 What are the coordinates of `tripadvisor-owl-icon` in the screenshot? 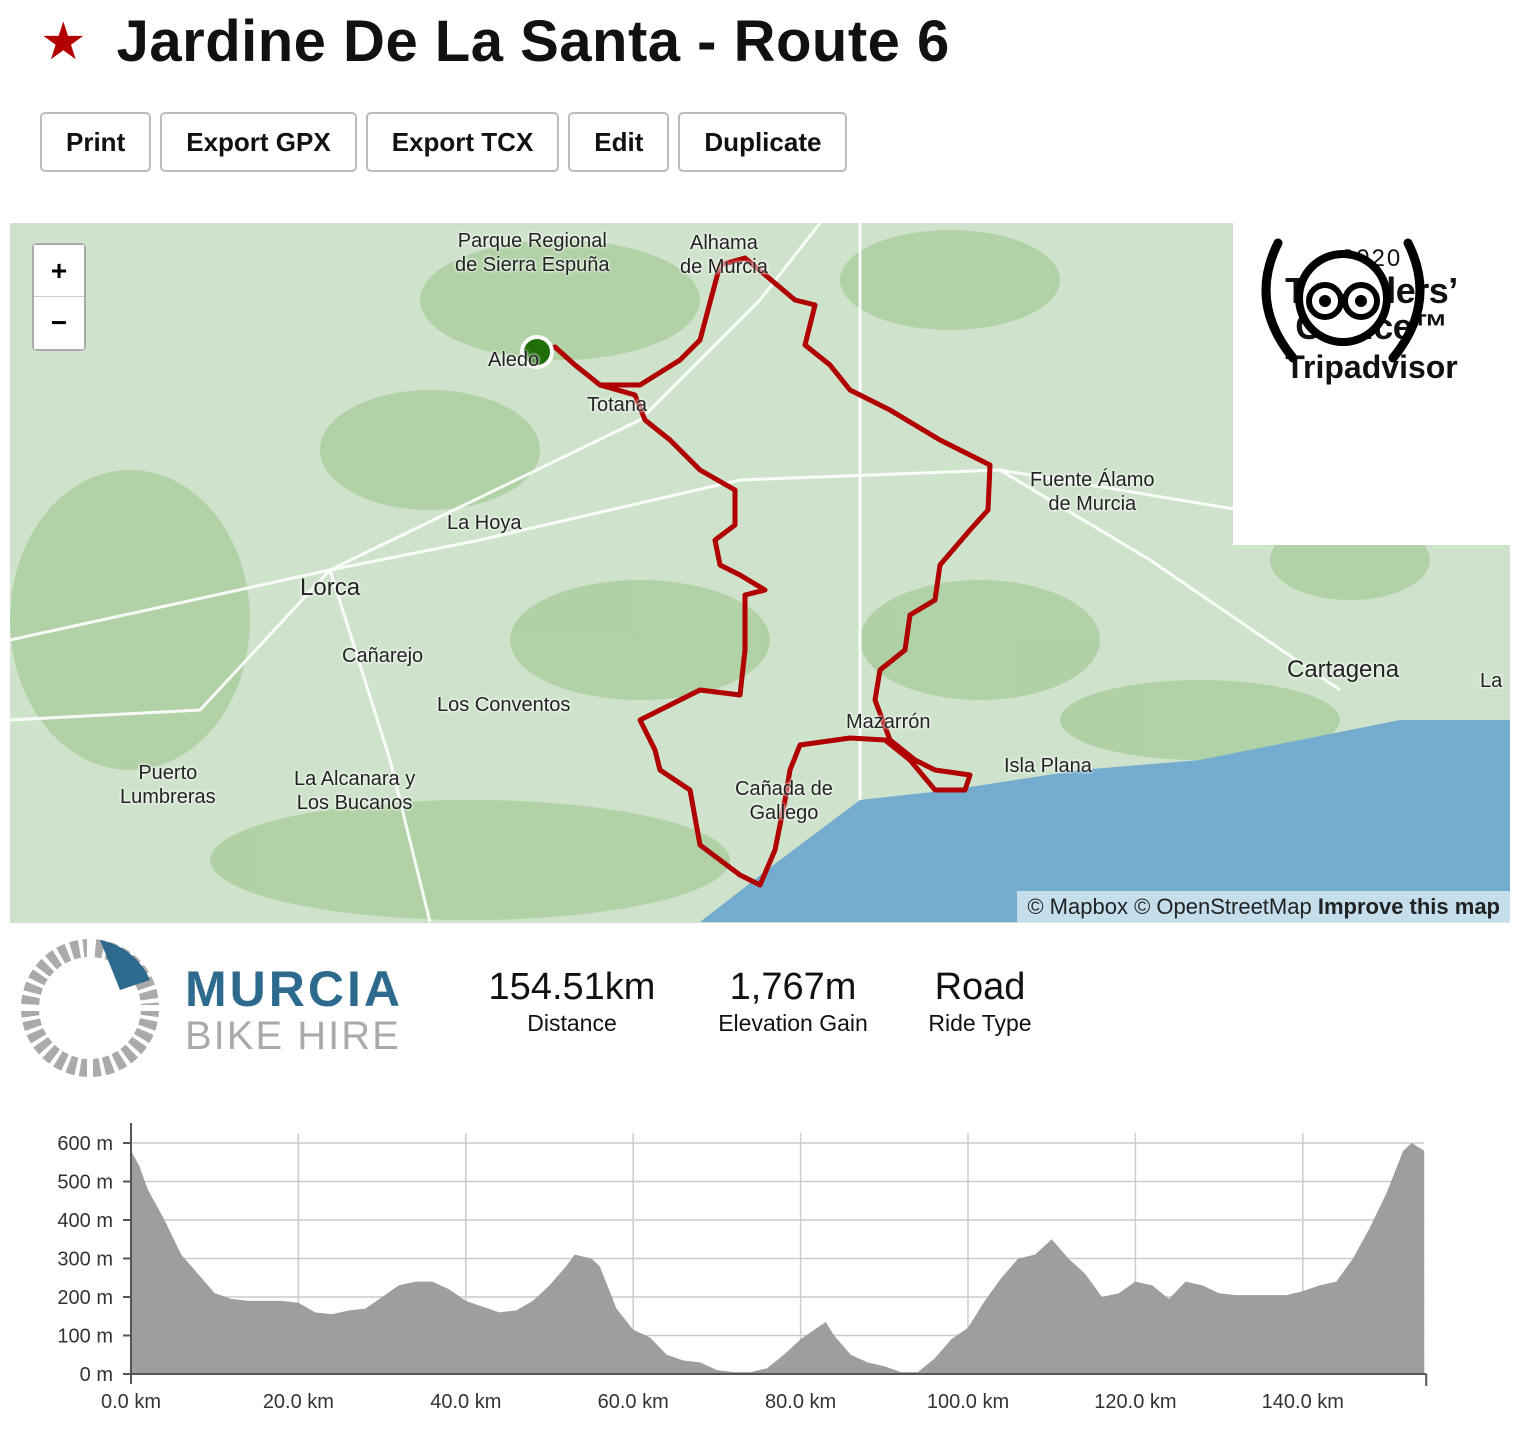 It's located at (1343, 300).